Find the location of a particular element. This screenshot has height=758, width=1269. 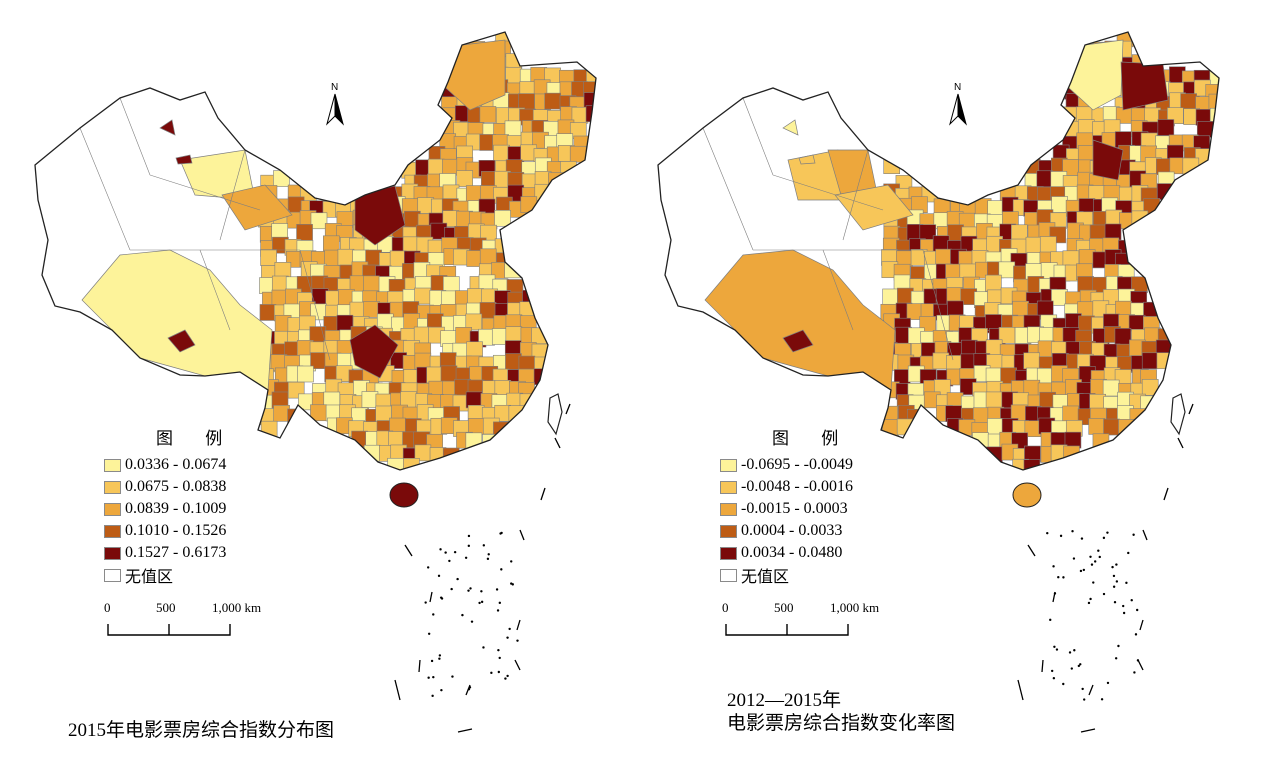

legend-label: 0.0675 - 0.0838 is located at coordinates (176, 486).